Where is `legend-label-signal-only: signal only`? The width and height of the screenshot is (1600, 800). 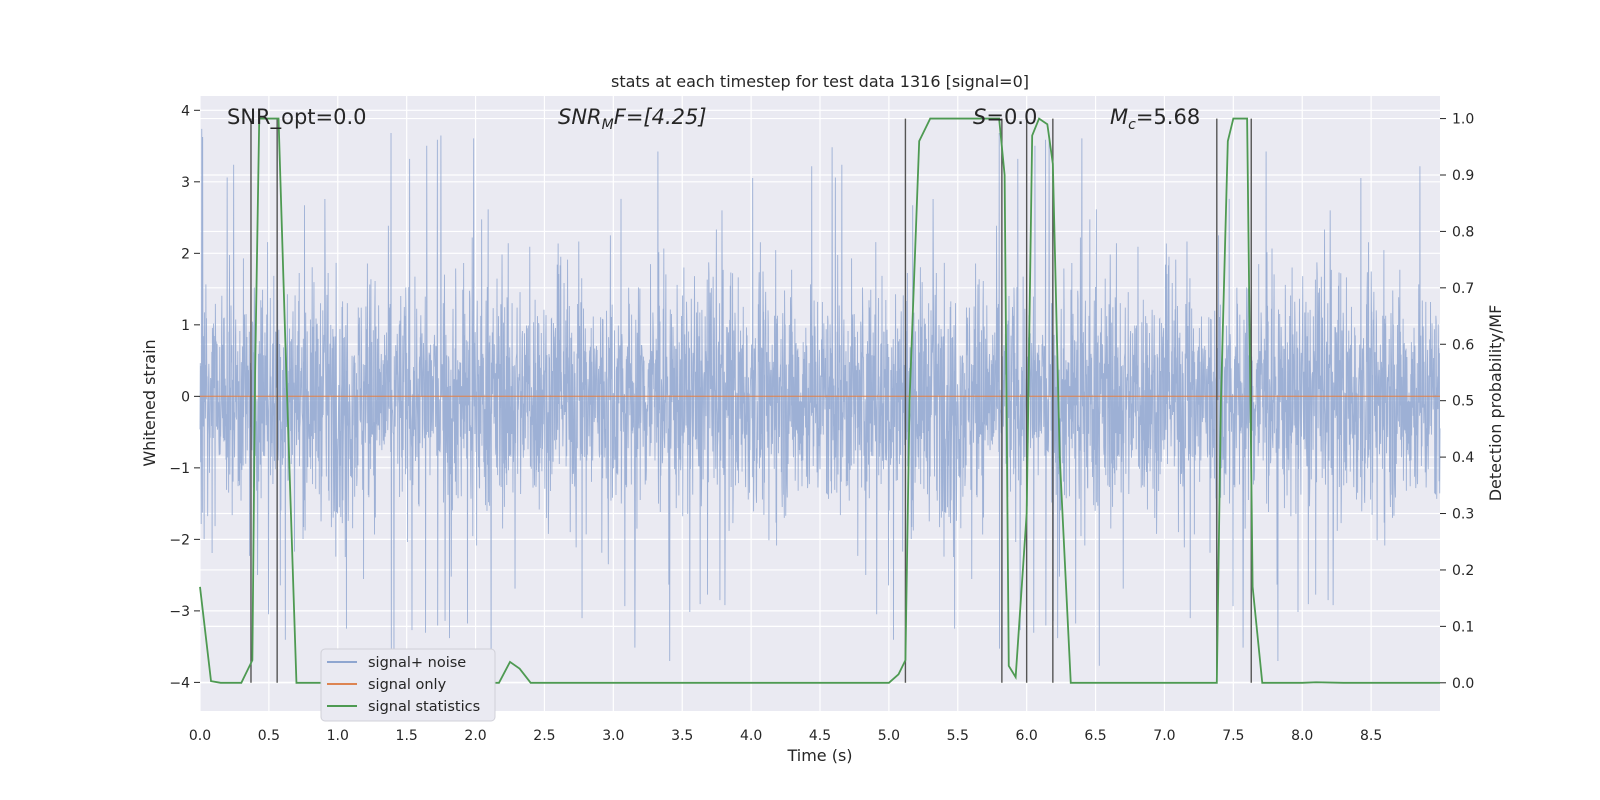
legend-label-signal-only: signal only is located at coordinates (407, 685).